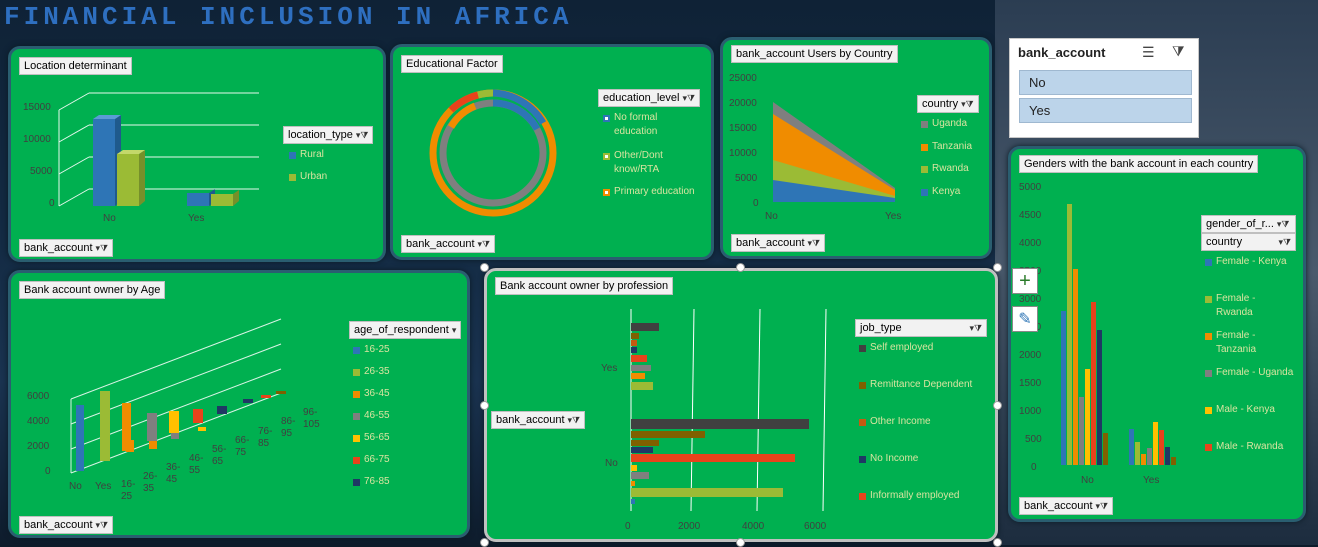  Describe the element at coordinates (1248, 224) in the screenshot. I see `gender-filter: gender_of_r... ▾⧩` at that location.